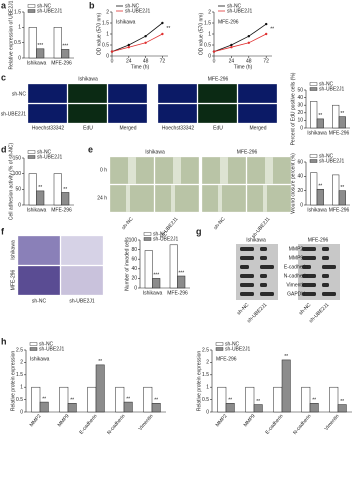  I want to click on x-tick-label: Vimentin, so click(331, 422).